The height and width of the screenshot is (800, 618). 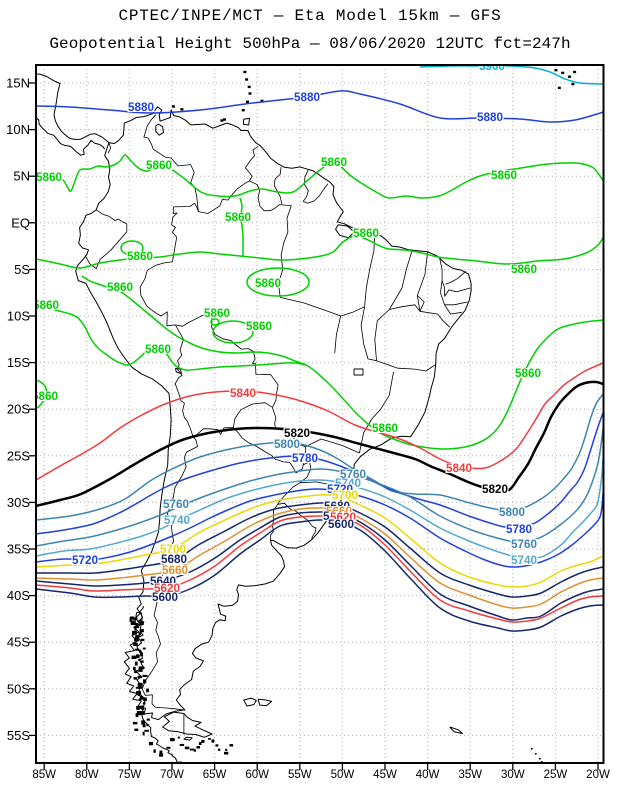 I want to click on svg-text: 10N, so click(x=18, y=129).